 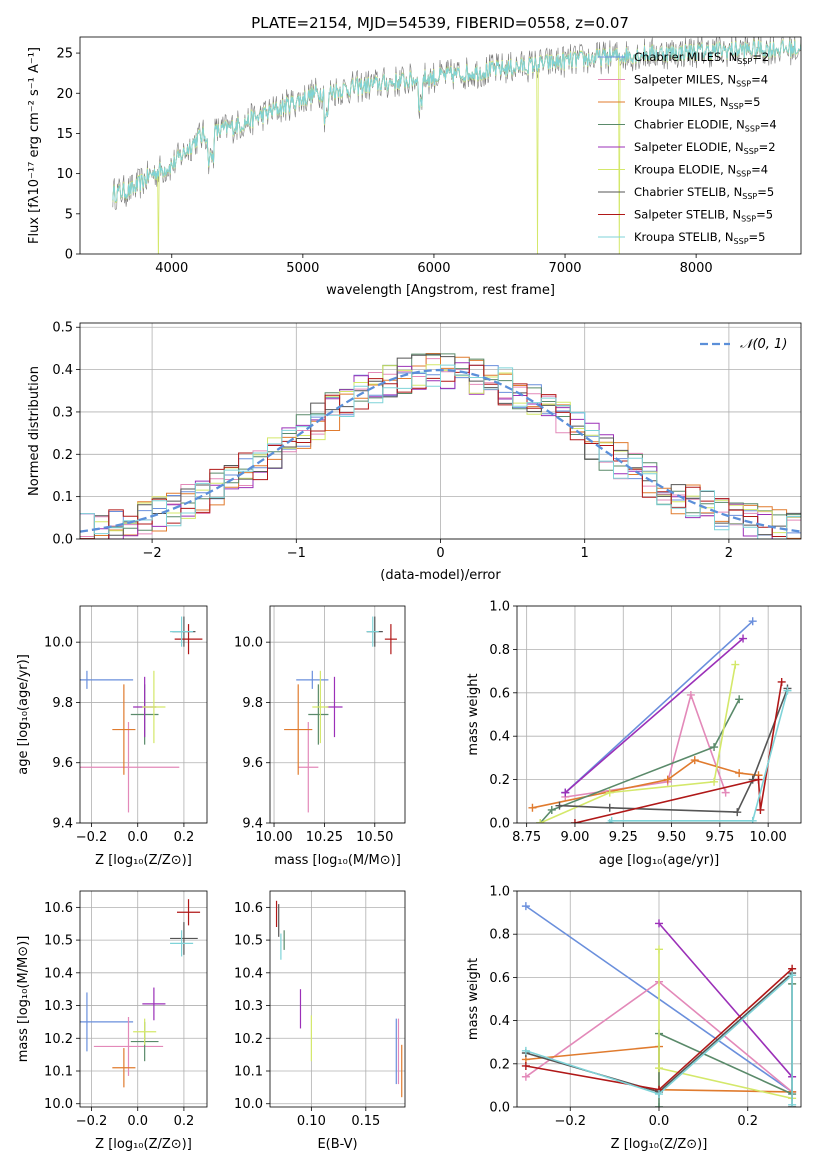 I want to click on y-tick-label: 15, so click(x=64, y=134).